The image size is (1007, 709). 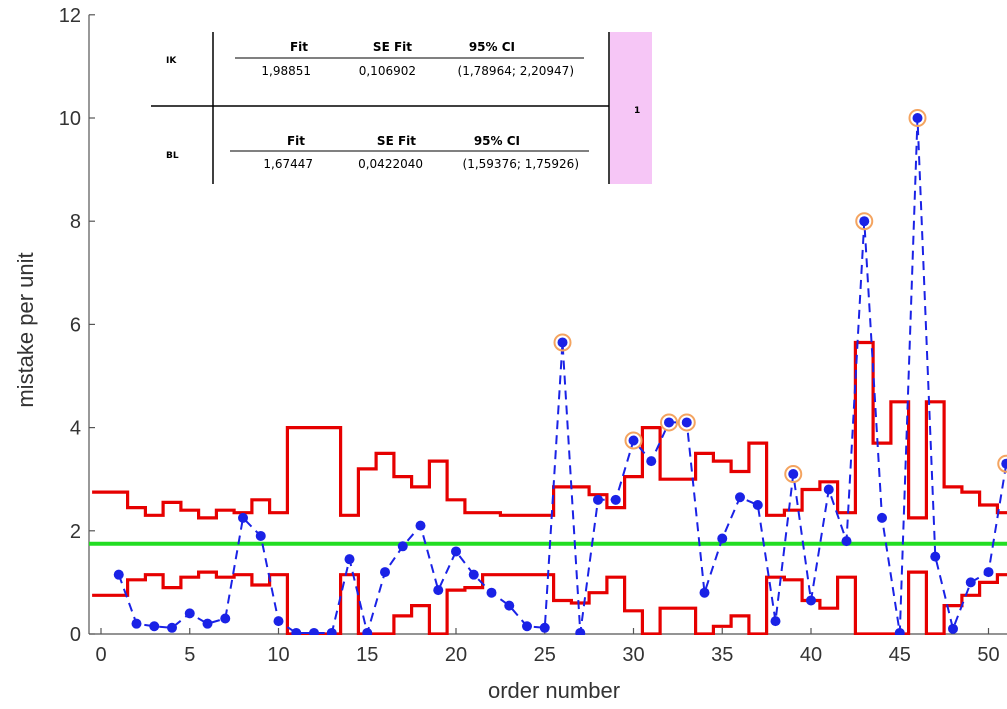 What do you see at coordinates (396, 141) in the screenshot?
I see `header-se-fit-bl: SE Fit` at bounding box center [396, 141].